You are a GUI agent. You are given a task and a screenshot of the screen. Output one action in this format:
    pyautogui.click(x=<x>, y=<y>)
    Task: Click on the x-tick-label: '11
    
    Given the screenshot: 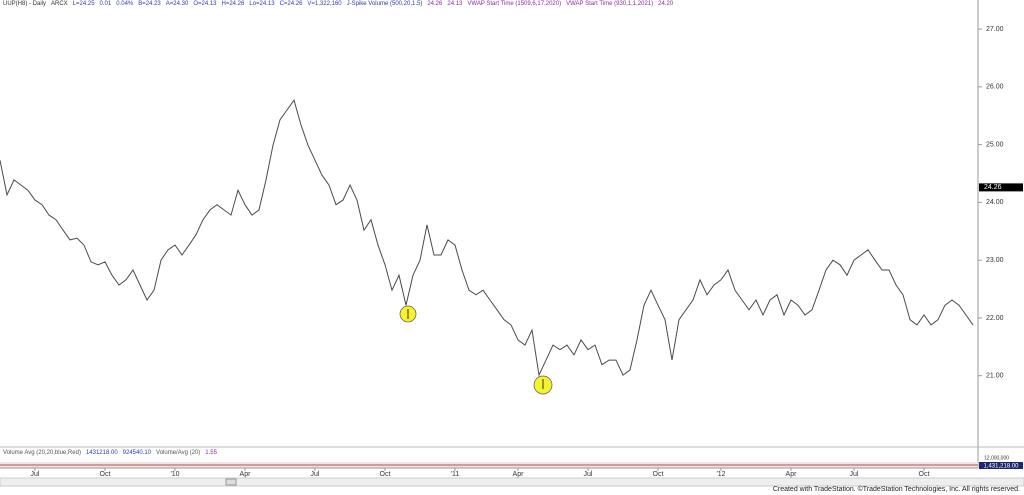 What is the action you would take?
    pyautogui.click(x=455, y=474)
    